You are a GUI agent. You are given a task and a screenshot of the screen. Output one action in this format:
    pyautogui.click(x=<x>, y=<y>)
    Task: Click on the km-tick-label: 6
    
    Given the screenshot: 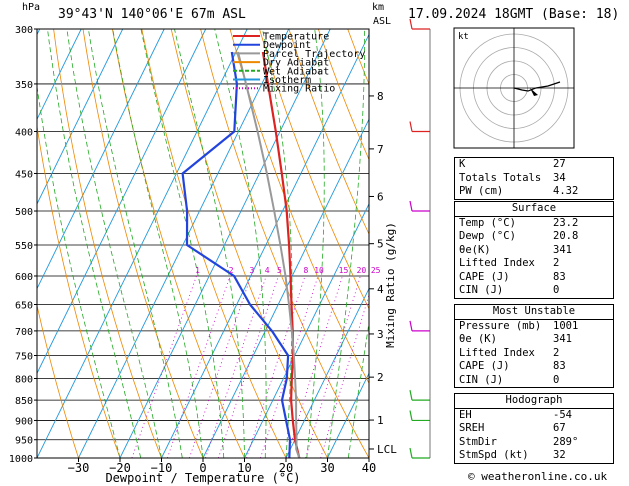 What is the action you would take?
    pyautogui.click(x=380, y=196)
    